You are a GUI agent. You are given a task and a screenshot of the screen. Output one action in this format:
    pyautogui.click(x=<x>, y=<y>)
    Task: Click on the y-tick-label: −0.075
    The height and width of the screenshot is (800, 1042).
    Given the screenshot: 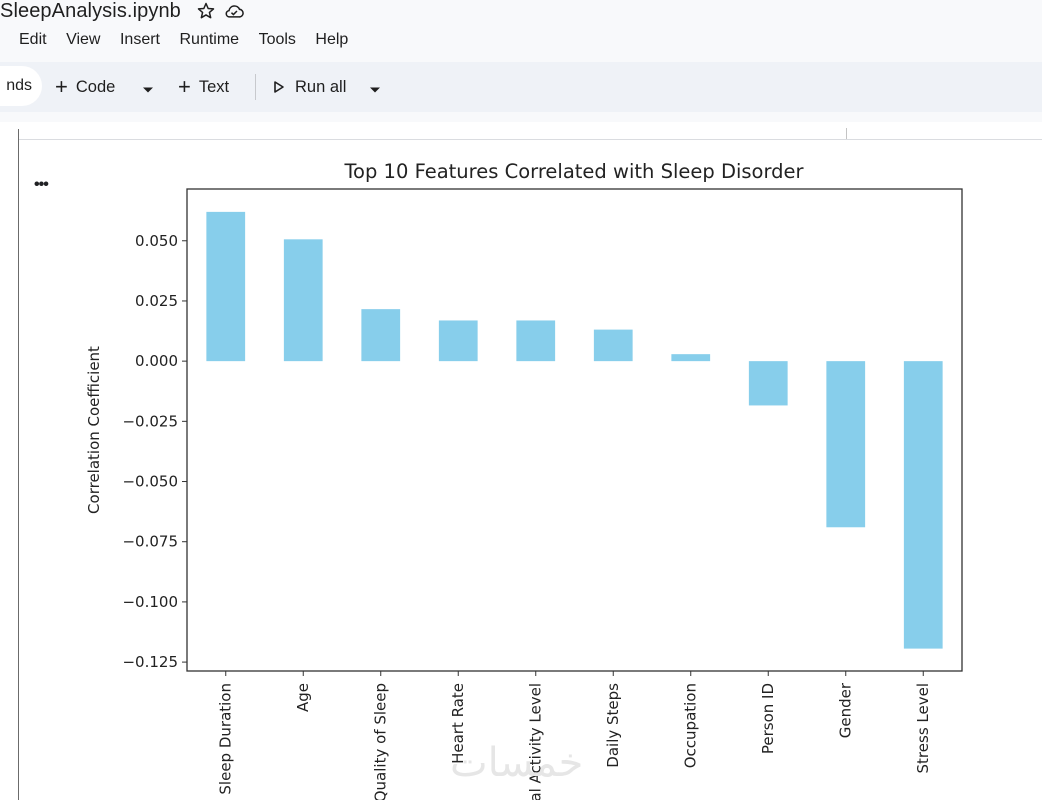 What is the action you would take?
    pyautogui.click(x=150, y=542)
    